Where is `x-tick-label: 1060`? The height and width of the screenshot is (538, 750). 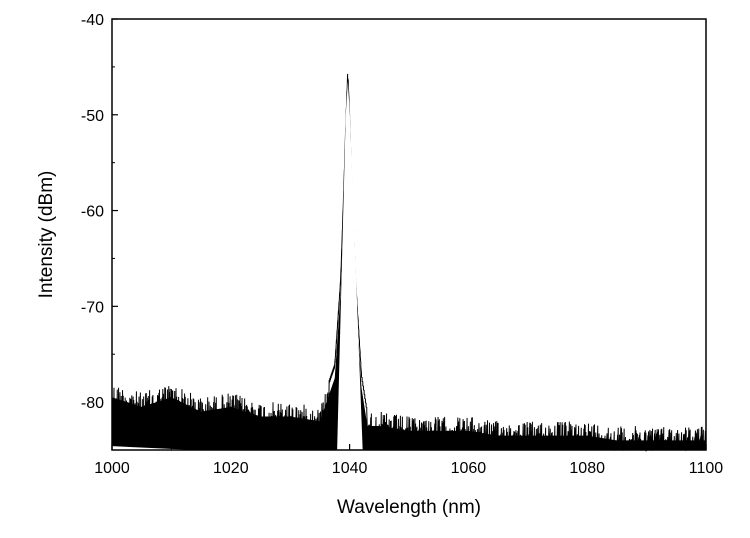 x-tick-label: 1060 is located at coordinates (469, 468).